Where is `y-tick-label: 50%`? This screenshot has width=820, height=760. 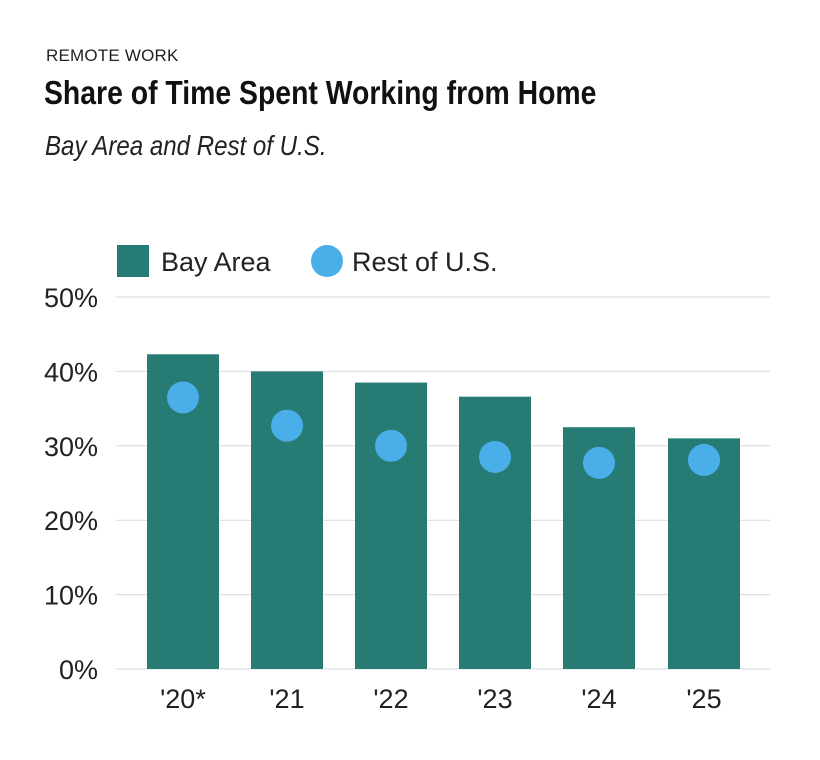 y-tick-label: 50% is located at coordinates (71, 298).